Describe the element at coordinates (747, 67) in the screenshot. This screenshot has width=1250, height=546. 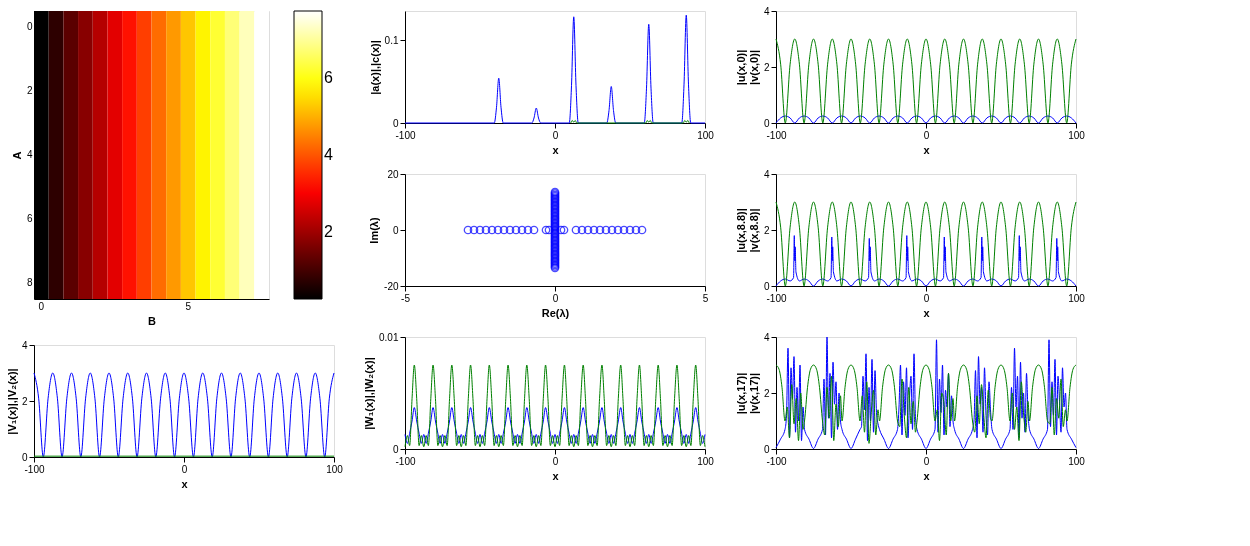
I see `y-axis-title: |u(x,0)| |v(x,0)|` at that location.